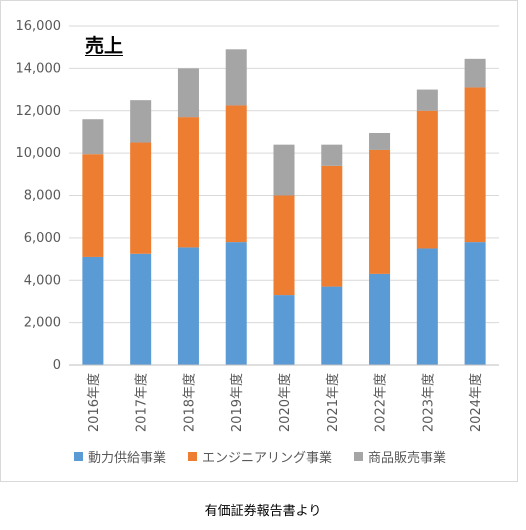  What do you see at coordinates (285, 402) in the screenshot?
I see `x-tick-label: 2020年度` at bounding box center [285, 402].